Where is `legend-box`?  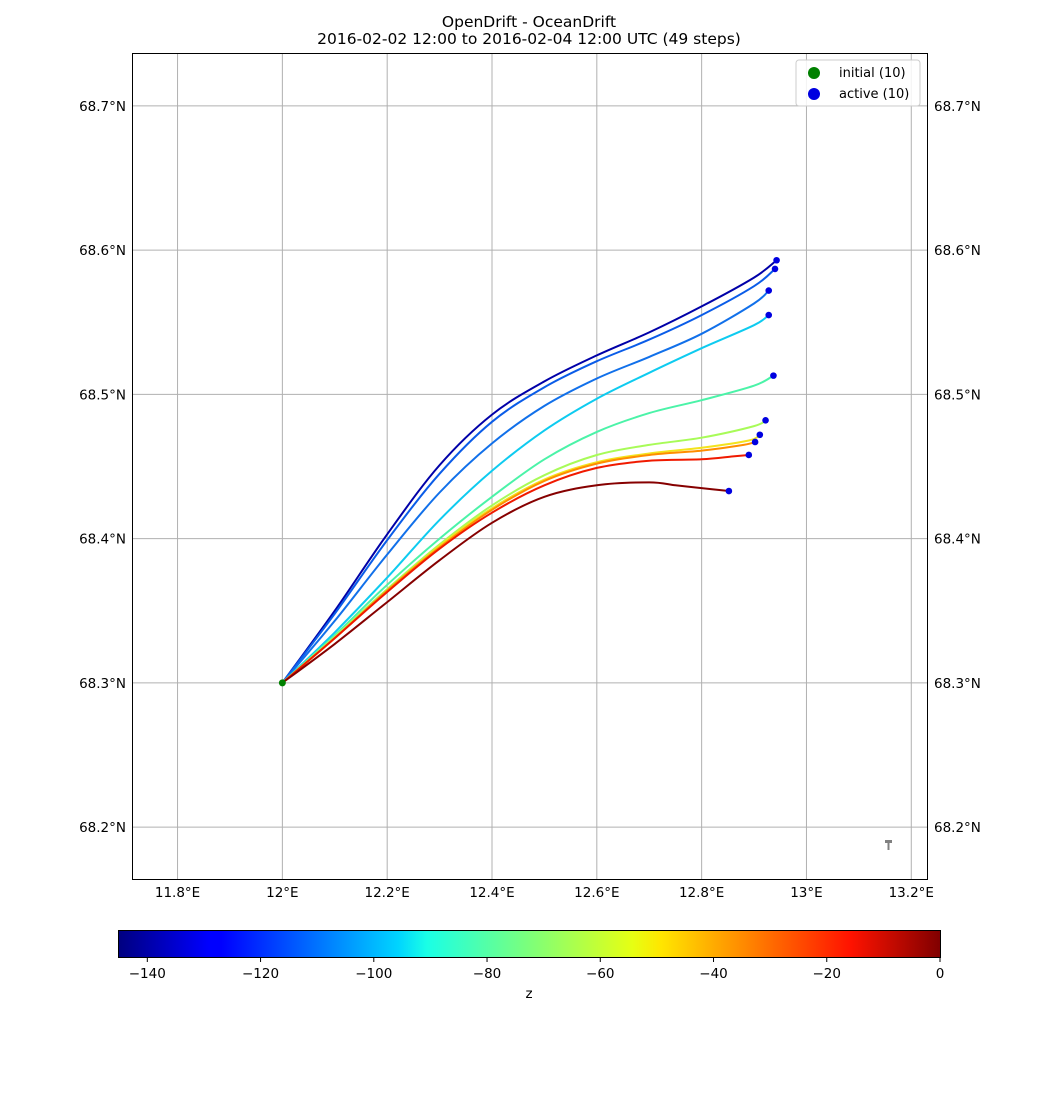
legend-box is located at coordinates (858, 83).